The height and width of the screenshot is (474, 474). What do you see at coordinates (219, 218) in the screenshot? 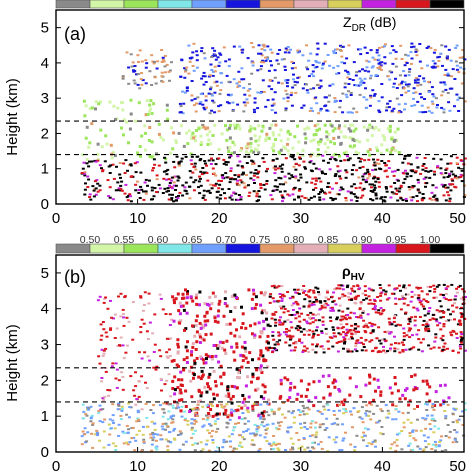
I see `x-tick-label: 20` at bounding box center [219, 218].